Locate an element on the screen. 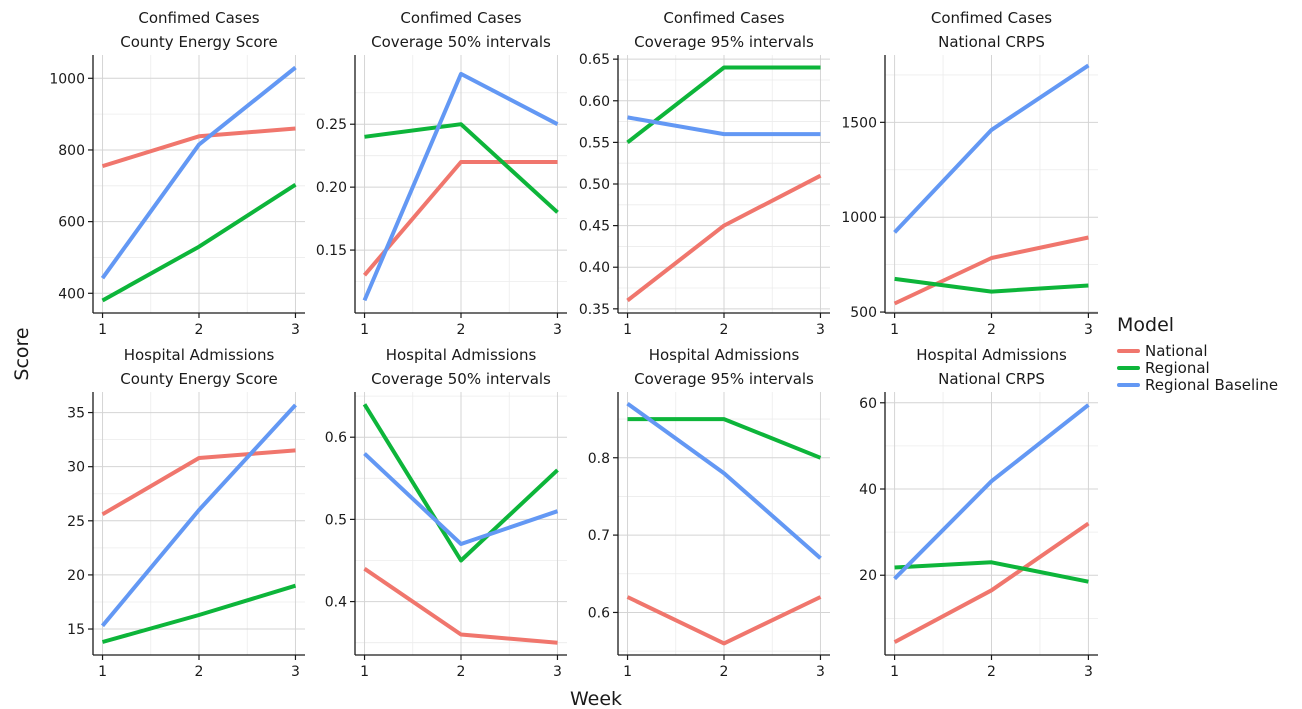  y-tick-label: 1000 is located at coordinates (67, 79).